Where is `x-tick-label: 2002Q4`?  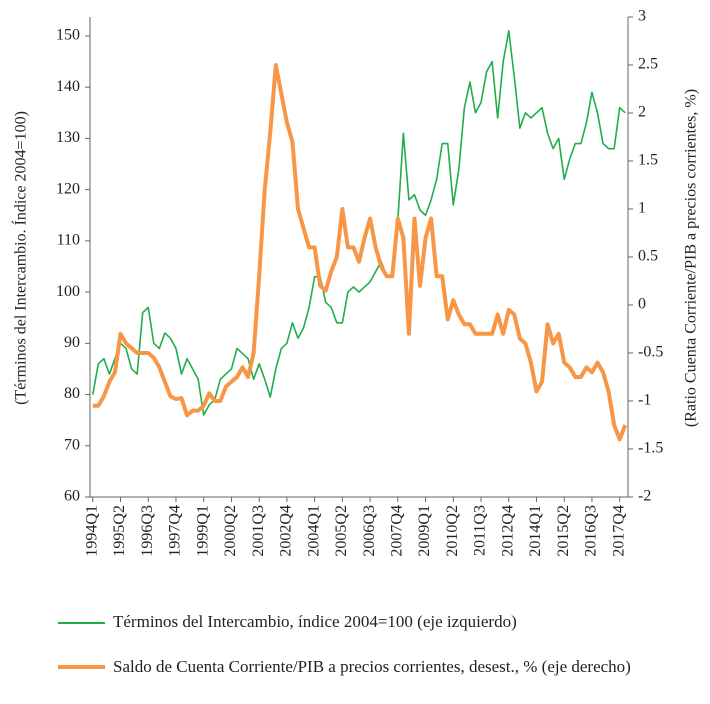
x-tick-label: 2002Q4 is located at coordinates (286, 531).